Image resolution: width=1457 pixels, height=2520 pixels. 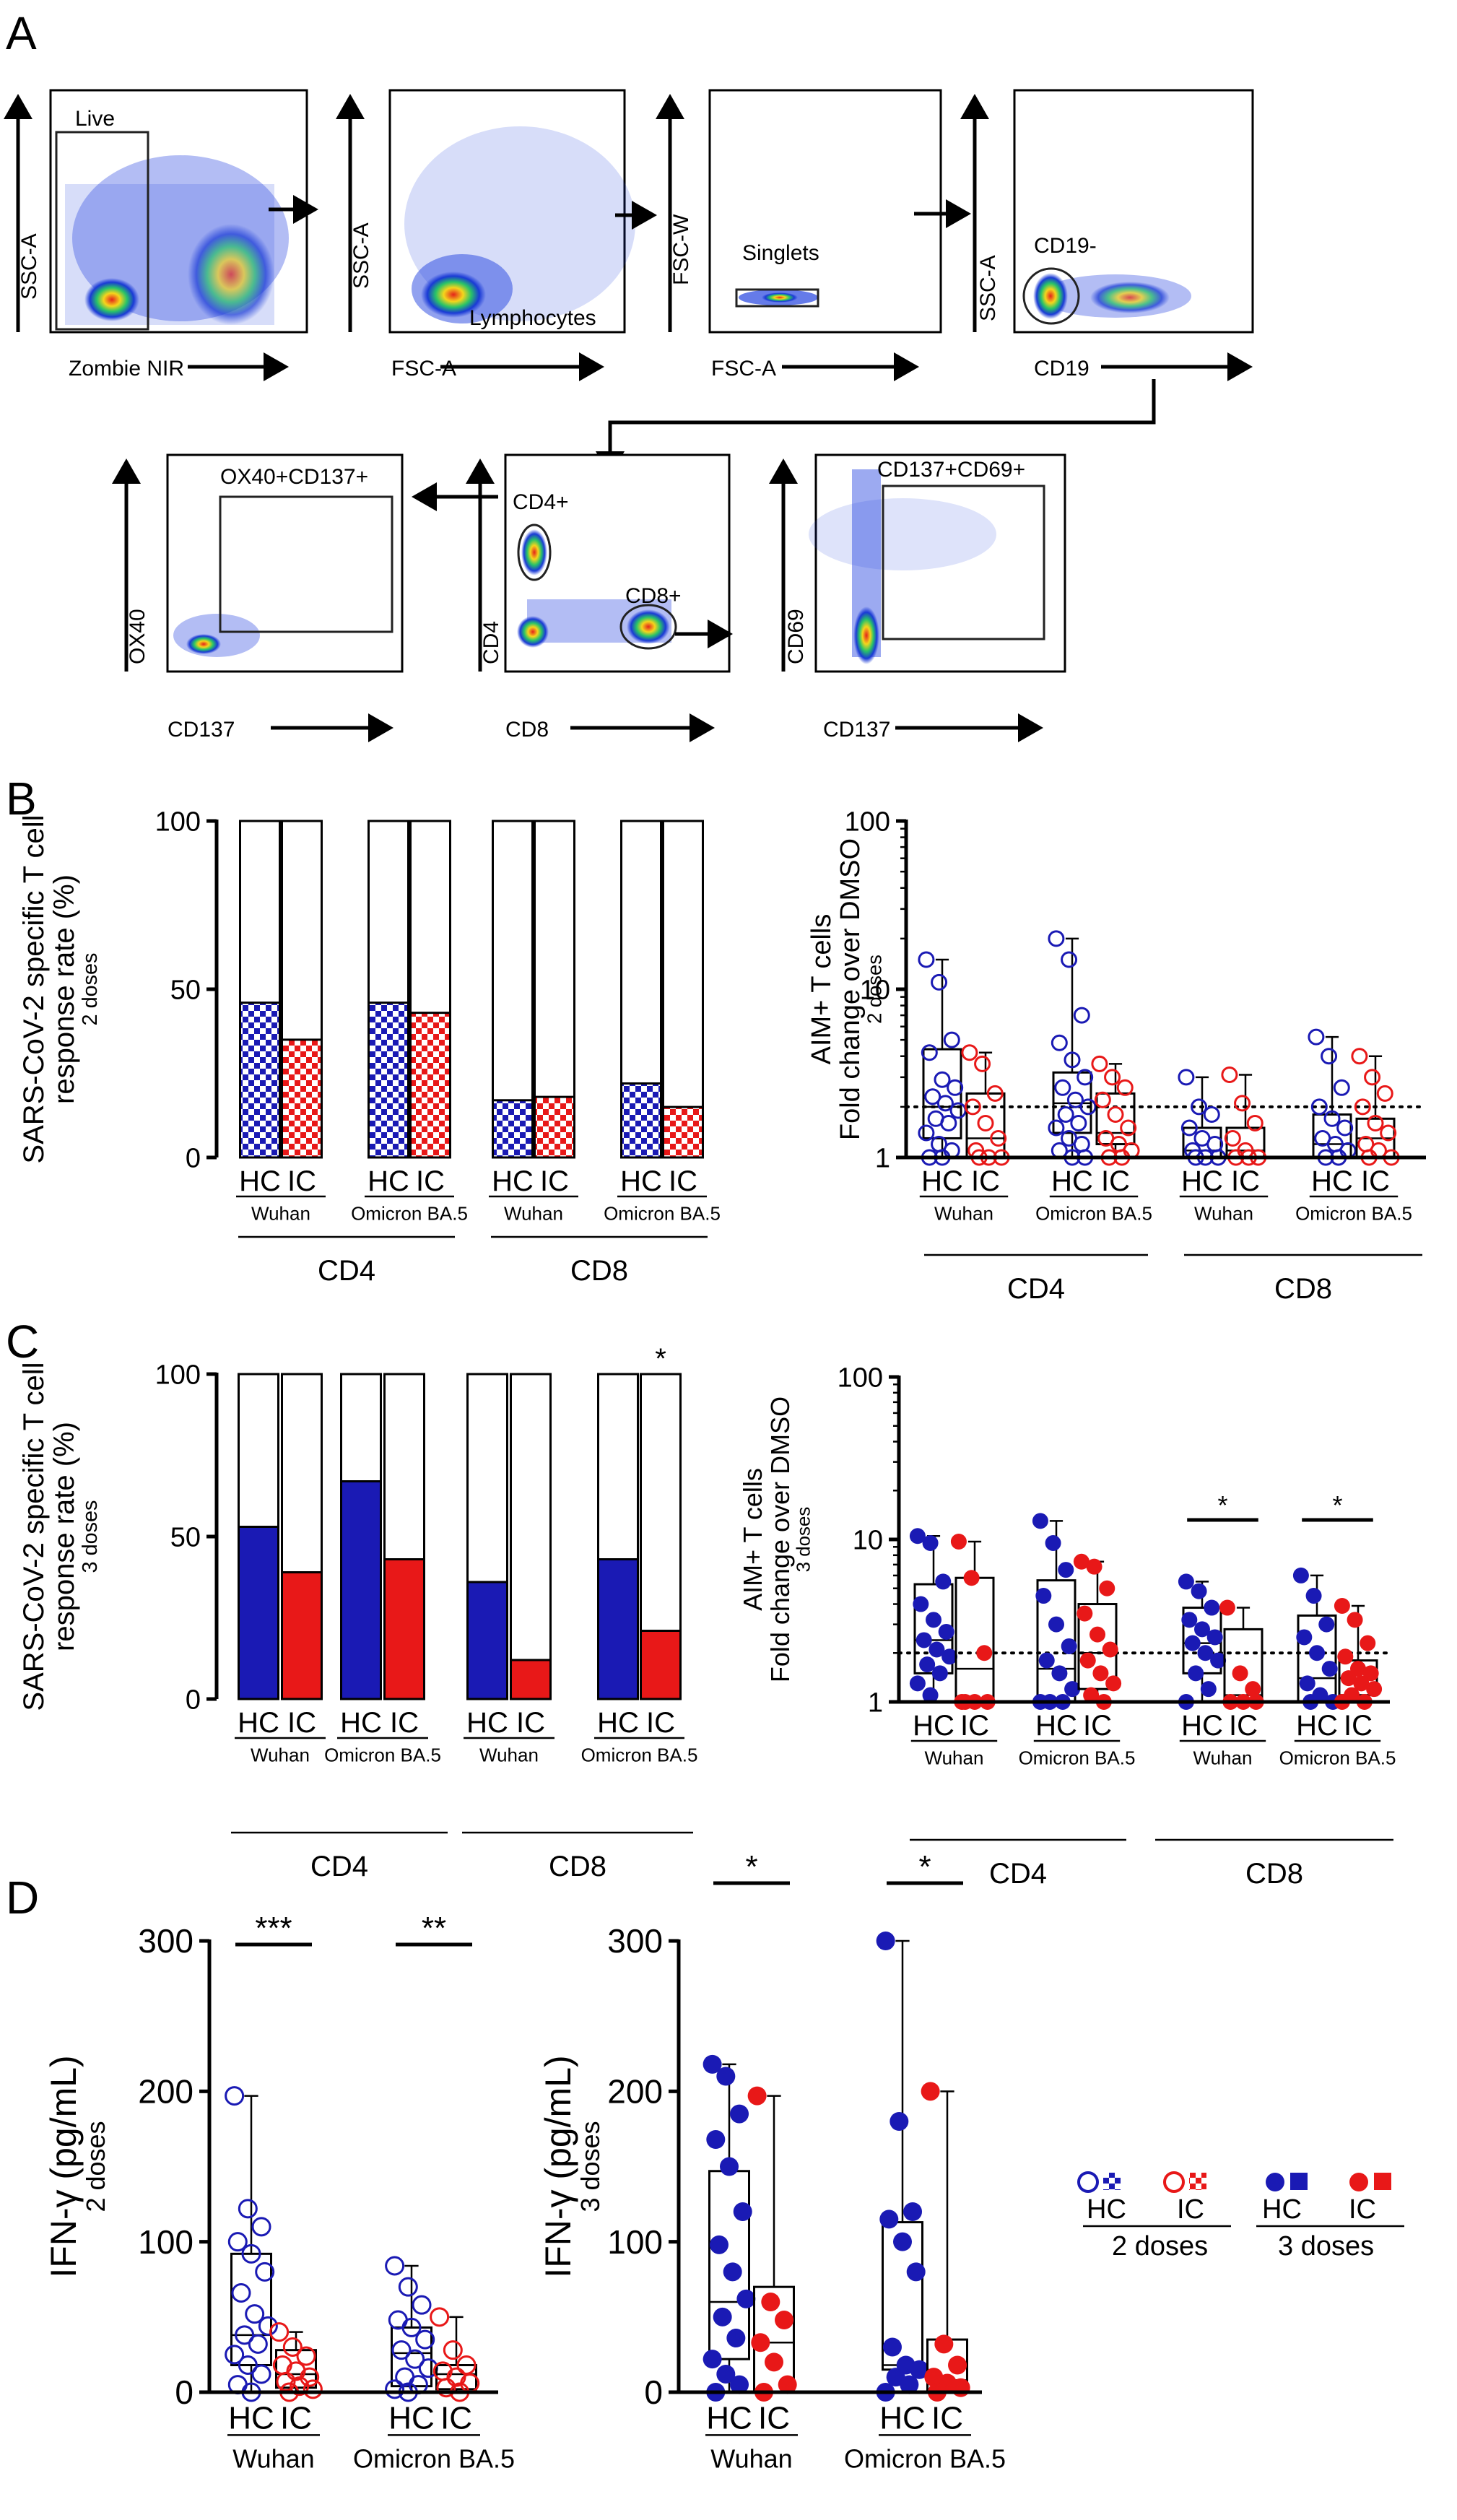 What do you see at coordinates (1160, 2246) in the screenshot?
I see `legend-2doses: 2 doses` at bounding box center [1160, 2246].